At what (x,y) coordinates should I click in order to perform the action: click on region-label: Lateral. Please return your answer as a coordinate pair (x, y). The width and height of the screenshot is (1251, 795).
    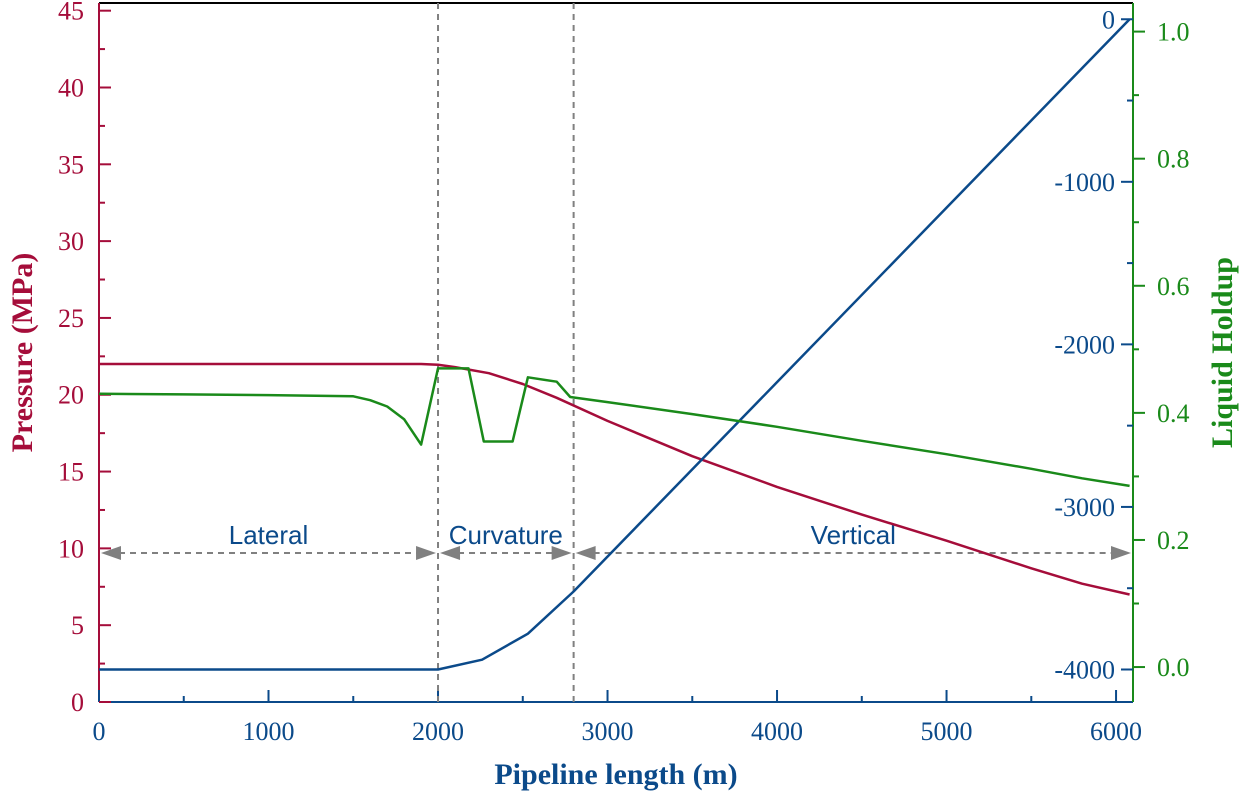
    Looking at the image, I should click on (269, 535).